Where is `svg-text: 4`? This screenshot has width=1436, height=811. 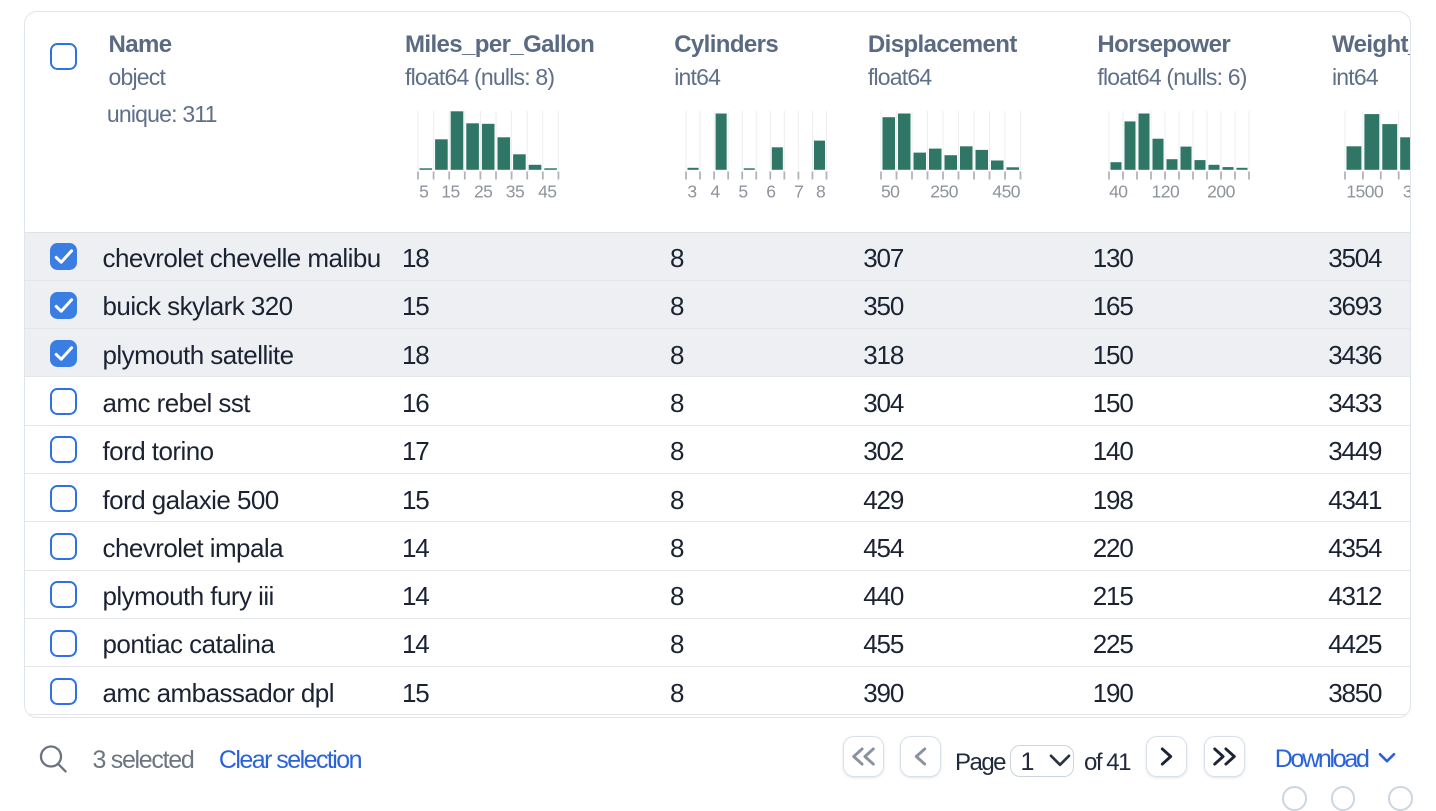
svg-text: 4 is located at coordinates (716, 191).